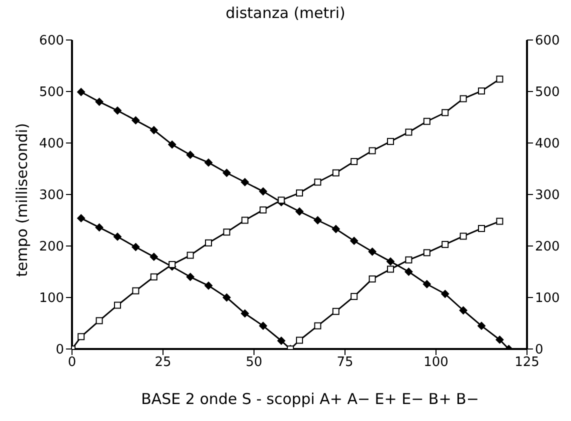 The height and width of the screenshot is (421, 571). Describe the element at coordinates (547, 247) in the screenshot. I see `y2-tick-label: 200` at that location.